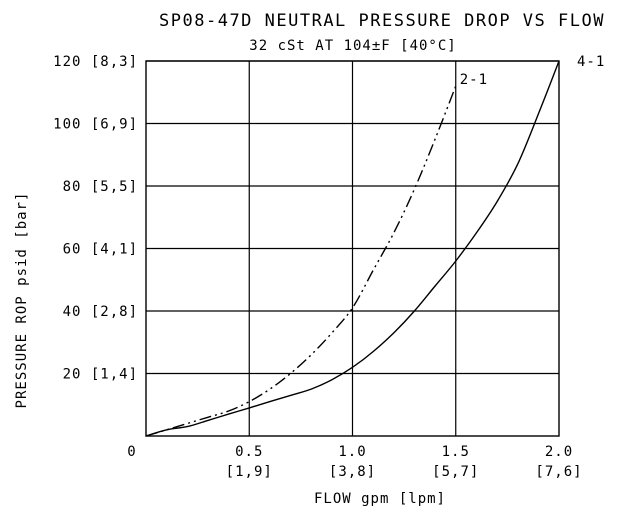 This screenshot has height=516, width=626. Describe the element at coordinates (95, 125) in the screenshot. I see `y-tick-label: 100 [6,9]` at that location.